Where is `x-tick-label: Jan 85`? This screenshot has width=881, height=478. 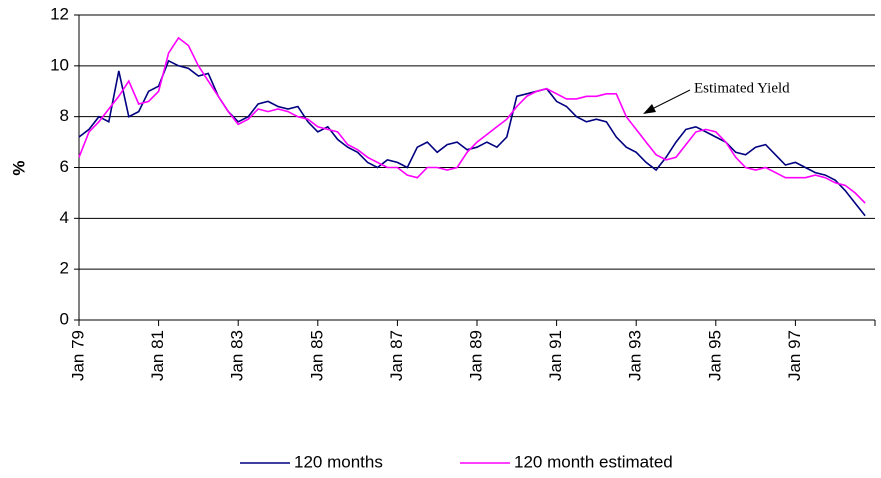
x-tick-label: Jan 85 is located at coordinates (316, 355).